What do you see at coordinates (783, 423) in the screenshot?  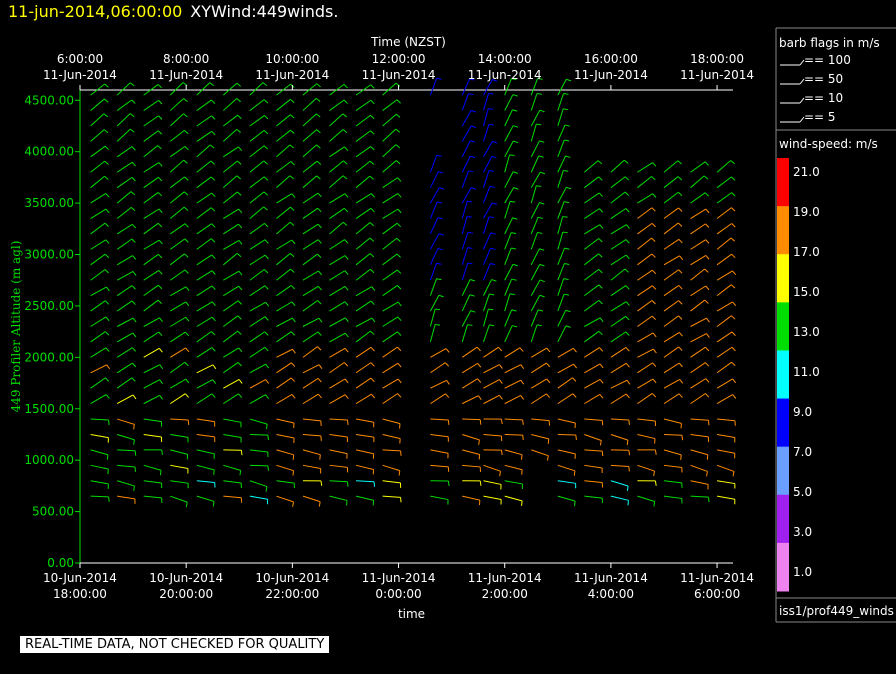 I see `colorbar-segment` at bounding box center [783, 423].